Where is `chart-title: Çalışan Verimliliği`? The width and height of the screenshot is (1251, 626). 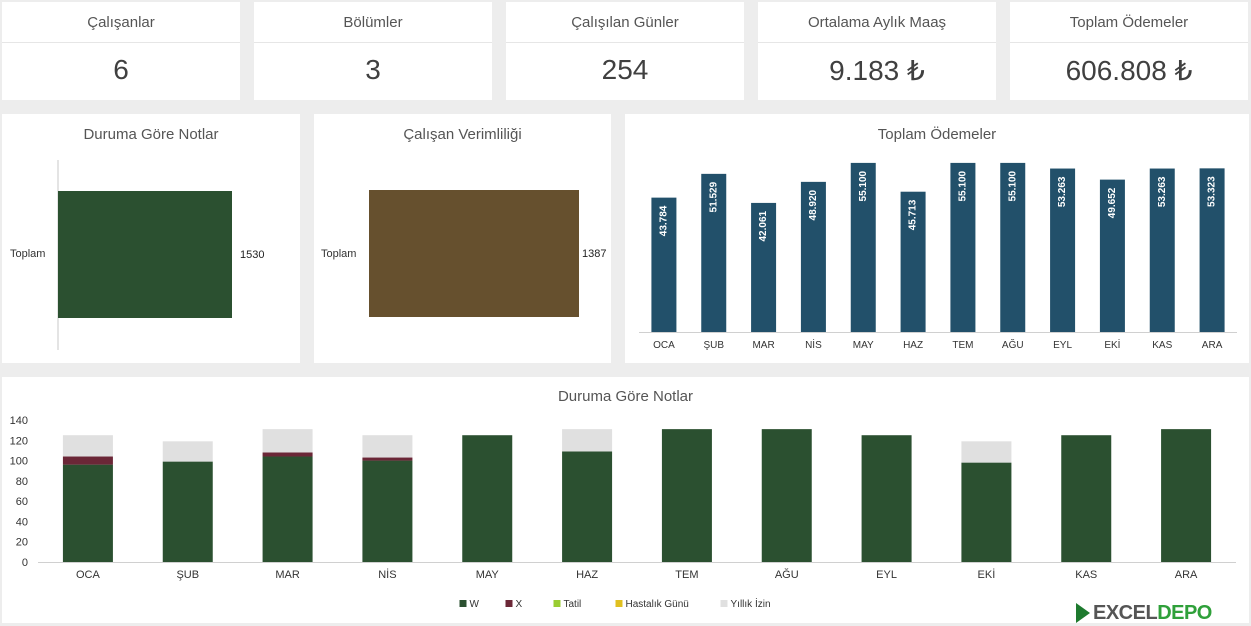
chart-title: Çalışan Verimliliği is located at coordinates (462, 134).